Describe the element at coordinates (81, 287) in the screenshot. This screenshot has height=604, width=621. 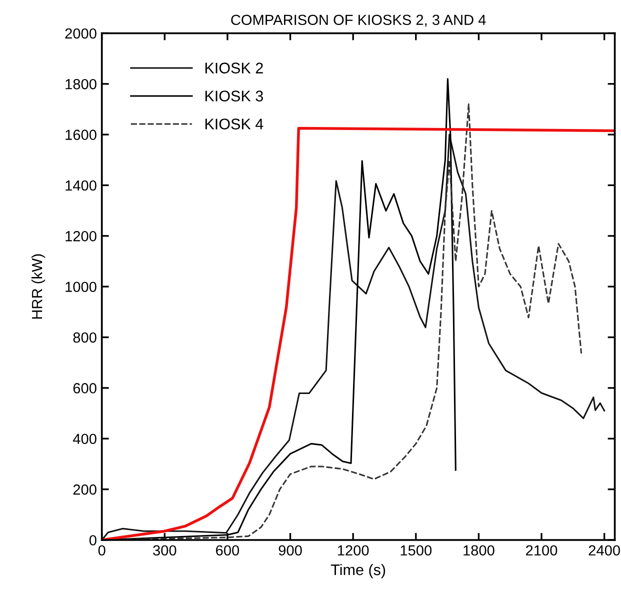
I see `y-tick-label: 1000` at that location.